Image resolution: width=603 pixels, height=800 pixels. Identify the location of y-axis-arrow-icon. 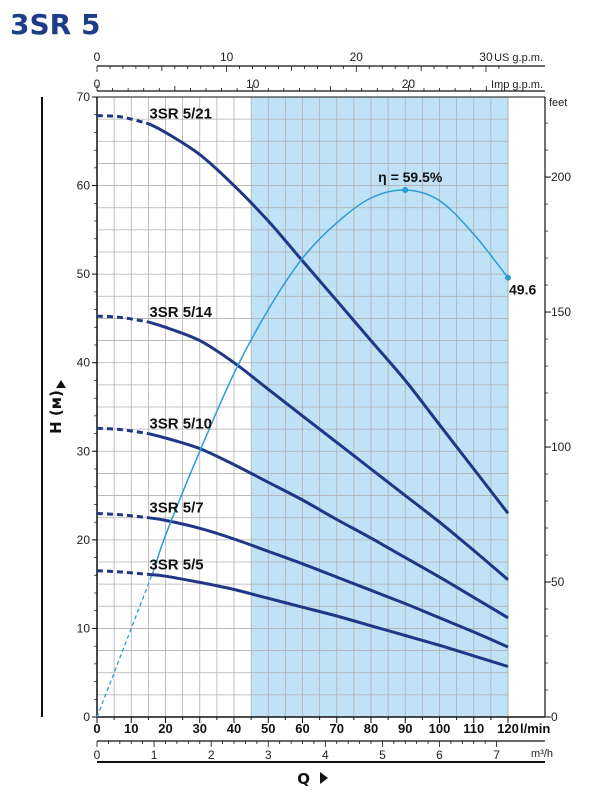
(61, 384).